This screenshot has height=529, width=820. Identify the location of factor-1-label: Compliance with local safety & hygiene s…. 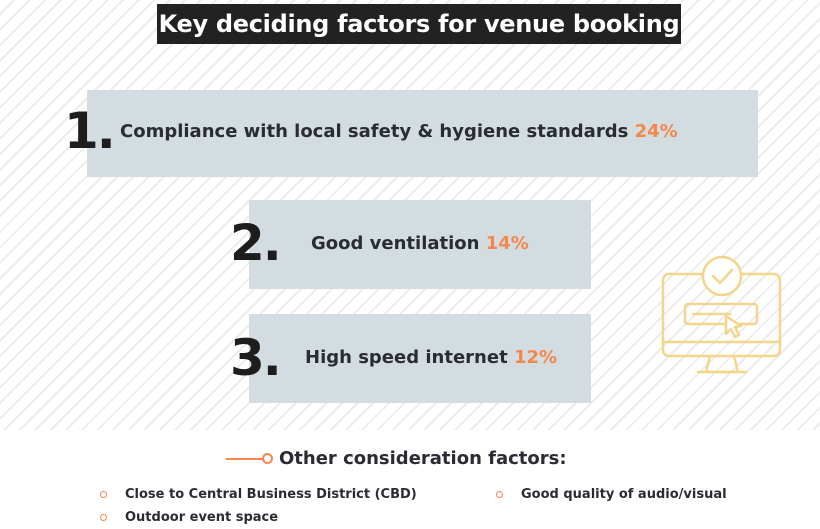
(399, 131).